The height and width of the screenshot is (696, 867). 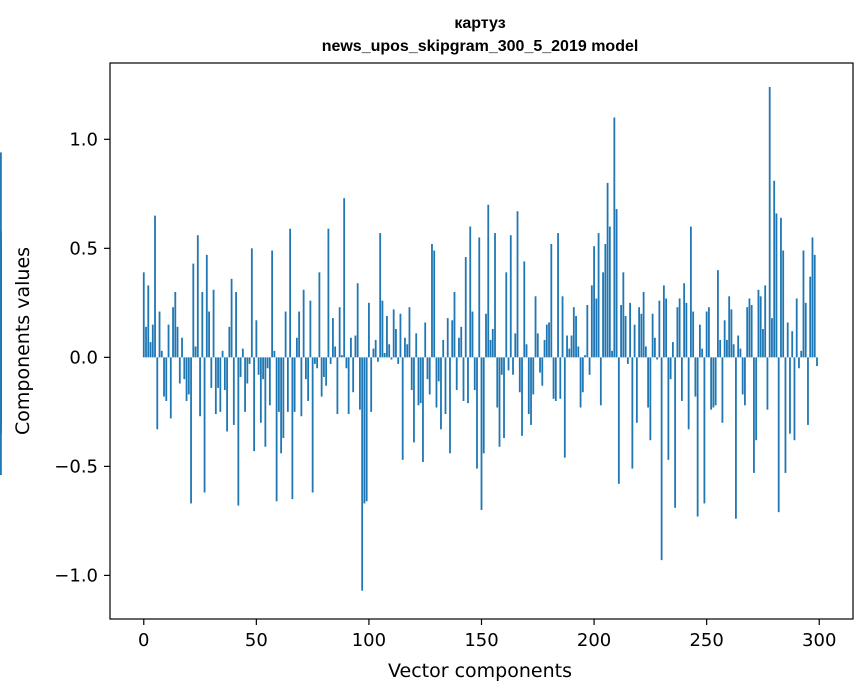 What do you see at coordinates (83, 357) in the screenshot?
I see `y-tick-label: 0.0` at bounding box center [83, 357].